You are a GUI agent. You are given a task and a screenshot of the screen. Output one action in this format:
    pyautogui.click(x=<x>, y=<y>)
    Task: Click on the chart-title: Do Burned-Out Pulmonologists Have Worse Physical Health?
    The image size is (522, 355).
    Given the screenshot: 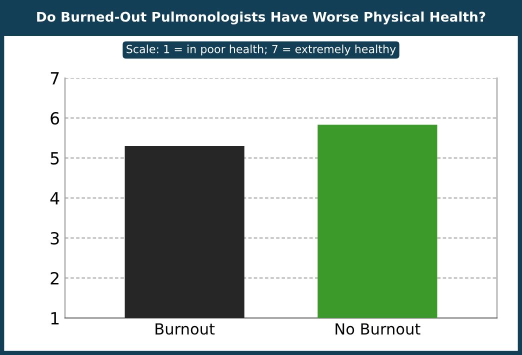 What is the action you would take?
    pyautogui.click(x=261, y=18)
    